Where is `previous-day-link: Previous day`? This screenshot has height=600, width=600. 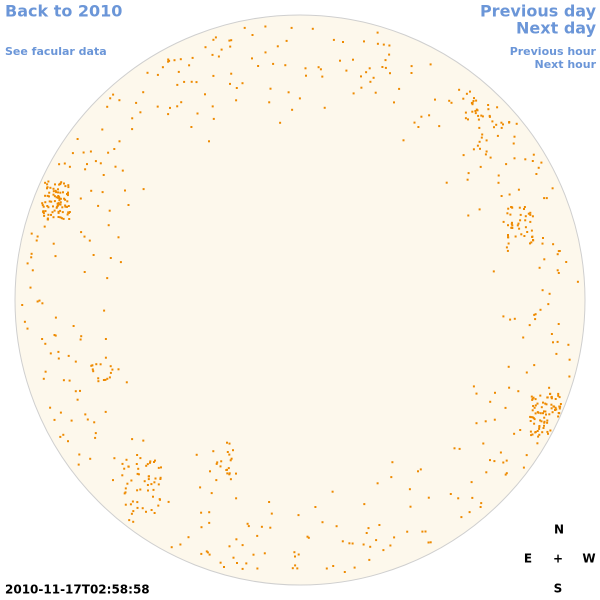
previous-day-link: Previous day is located at coordinates (538, 11).